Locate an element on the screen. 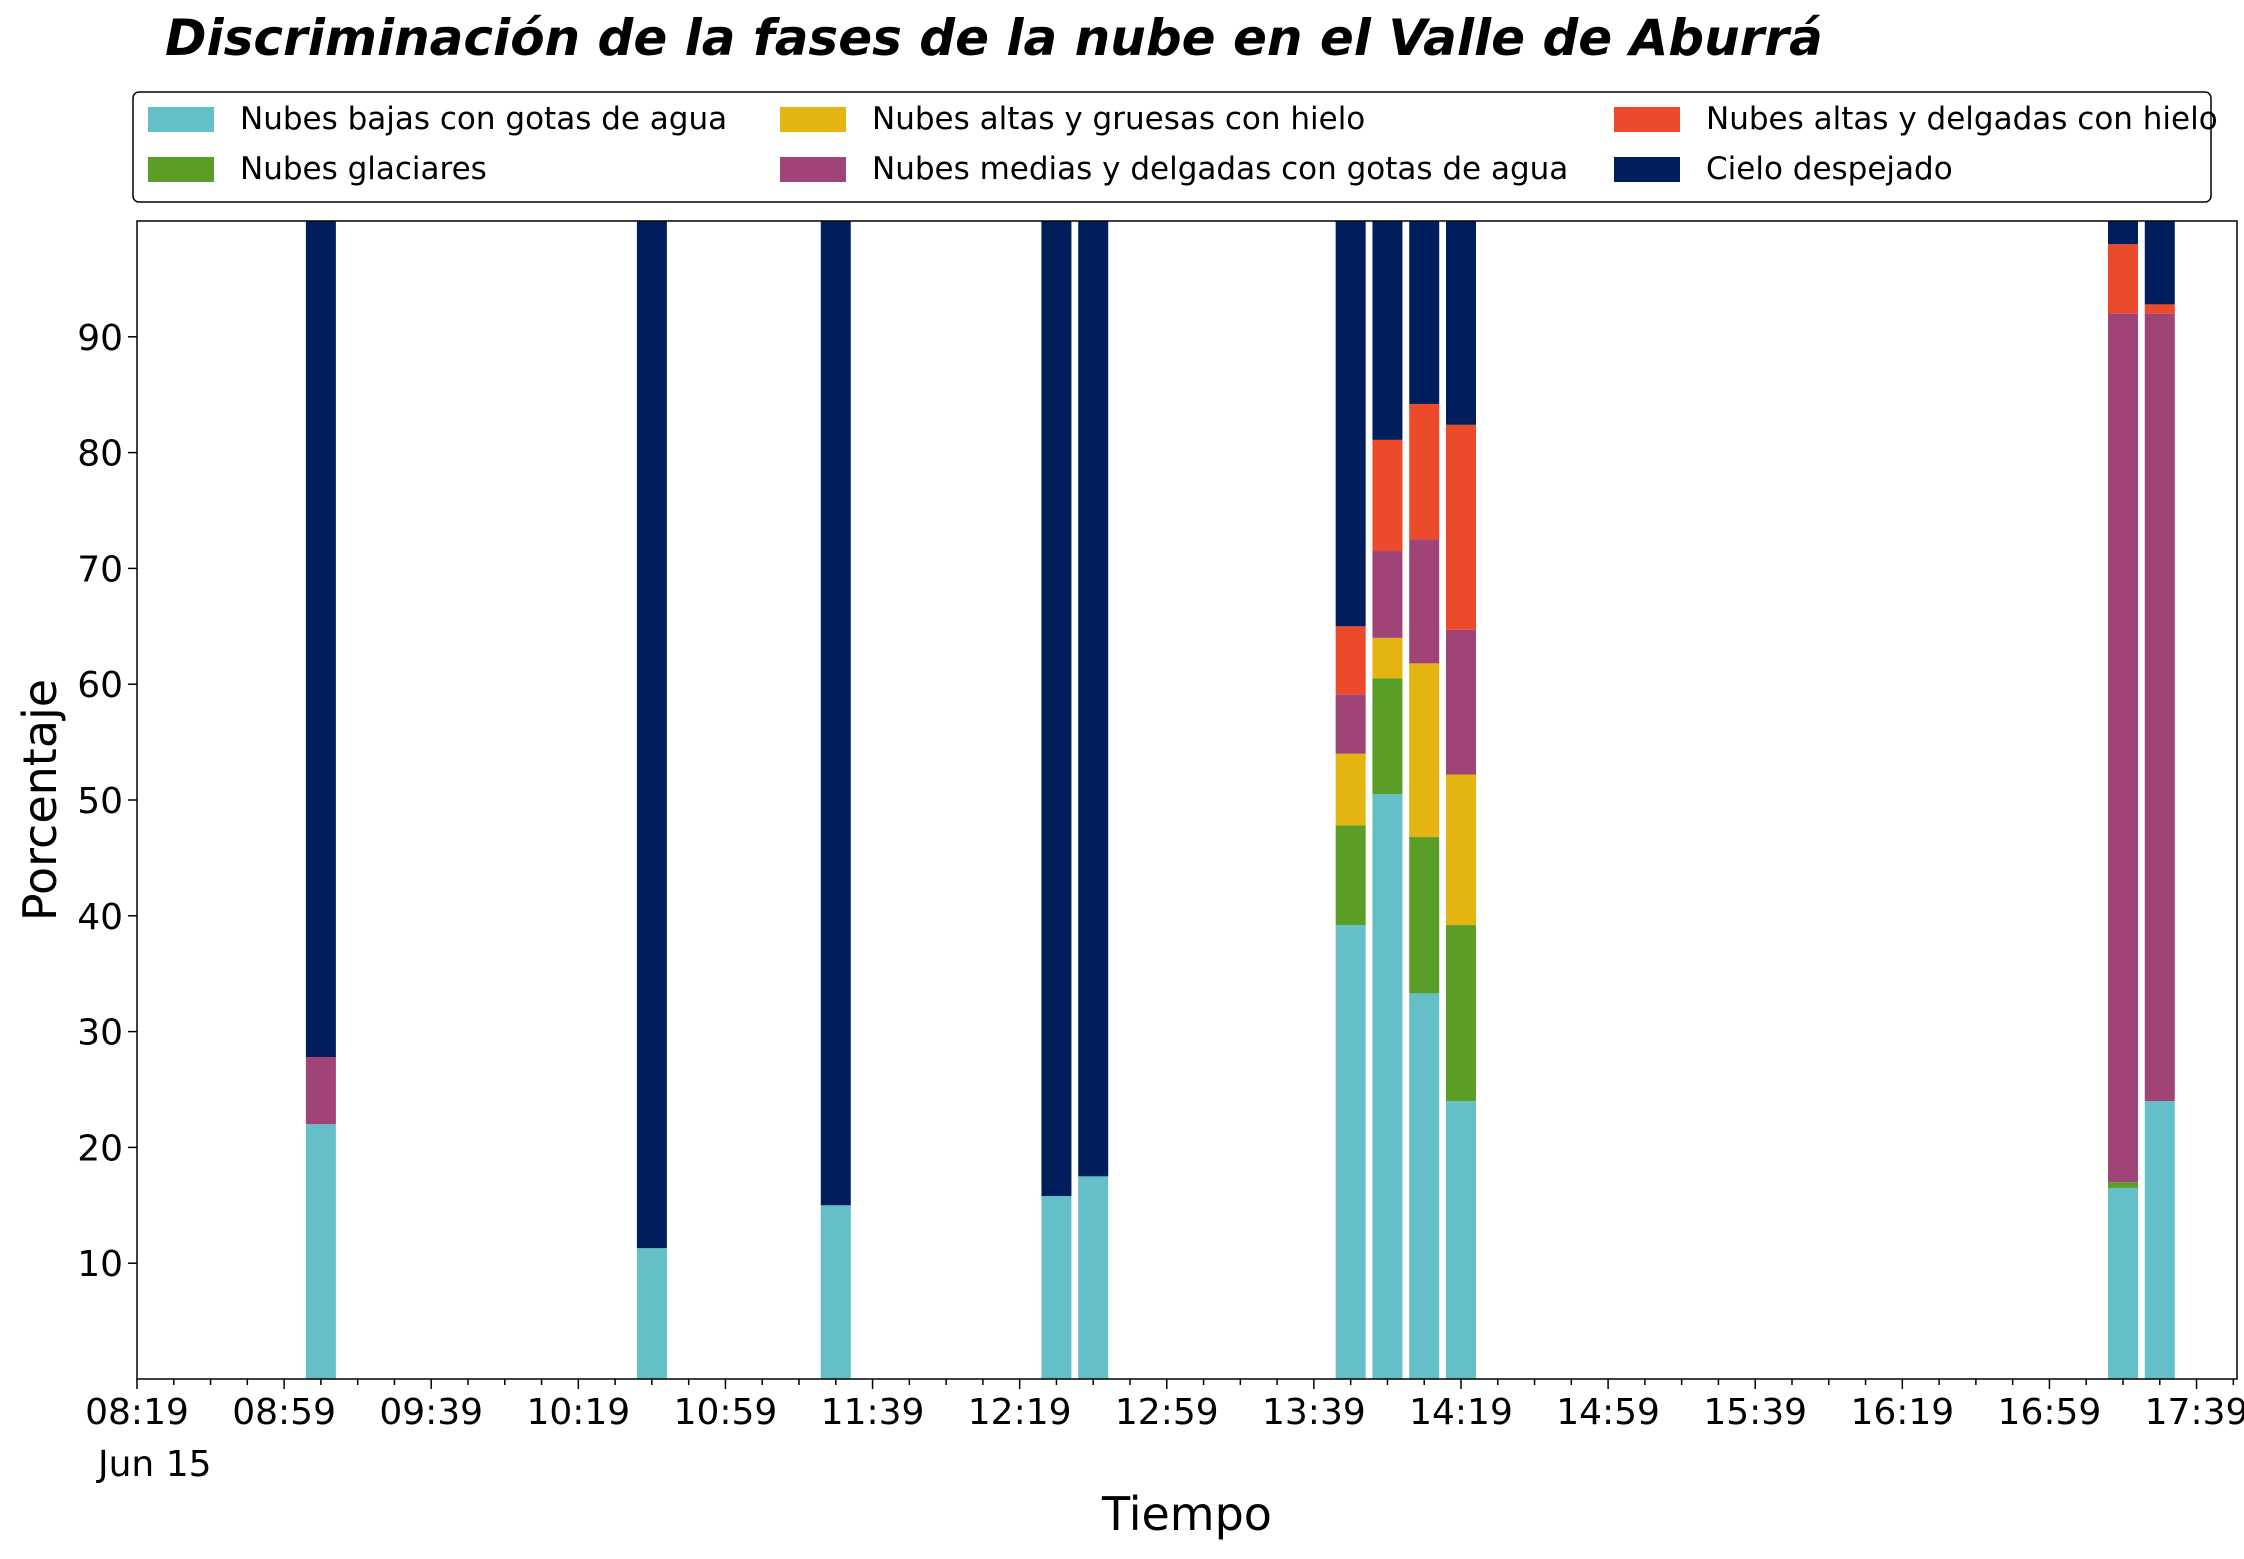 The height and width of the screenshot is (1559, 2244). x-tick-label: 15:39 is located at coordinates (1755, 1412).